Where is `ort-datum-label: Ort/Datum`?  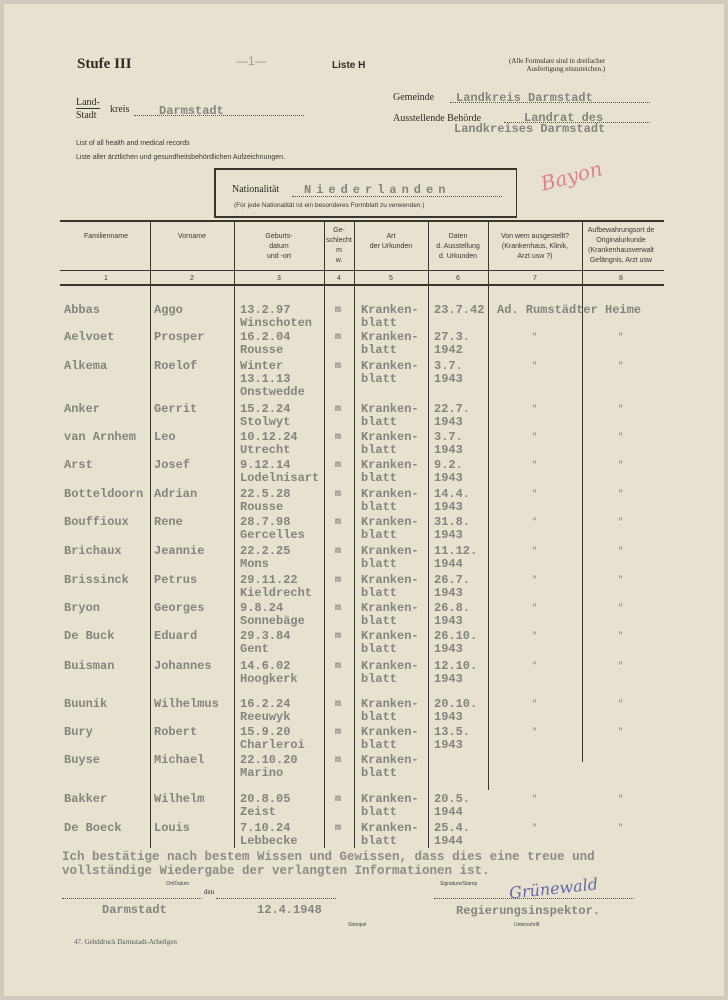
ort-datum-label: Ort/Datum is located at coordinates (178, 884).